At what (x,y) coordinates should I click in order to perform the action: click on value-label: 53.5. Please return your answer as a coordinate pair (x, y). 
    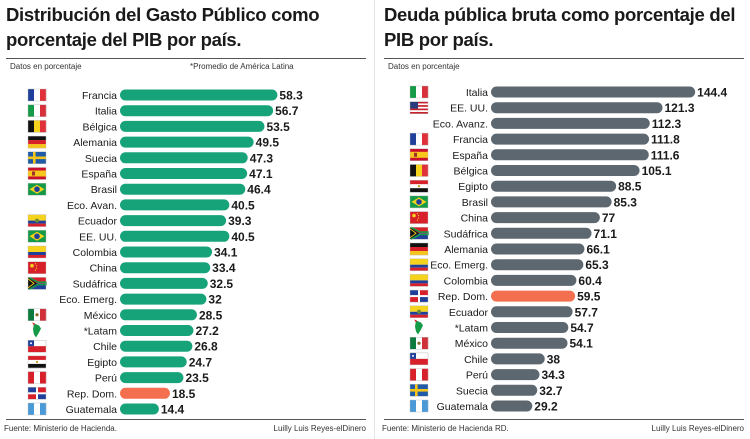
    Looking at the image, I should click on (278, 127).